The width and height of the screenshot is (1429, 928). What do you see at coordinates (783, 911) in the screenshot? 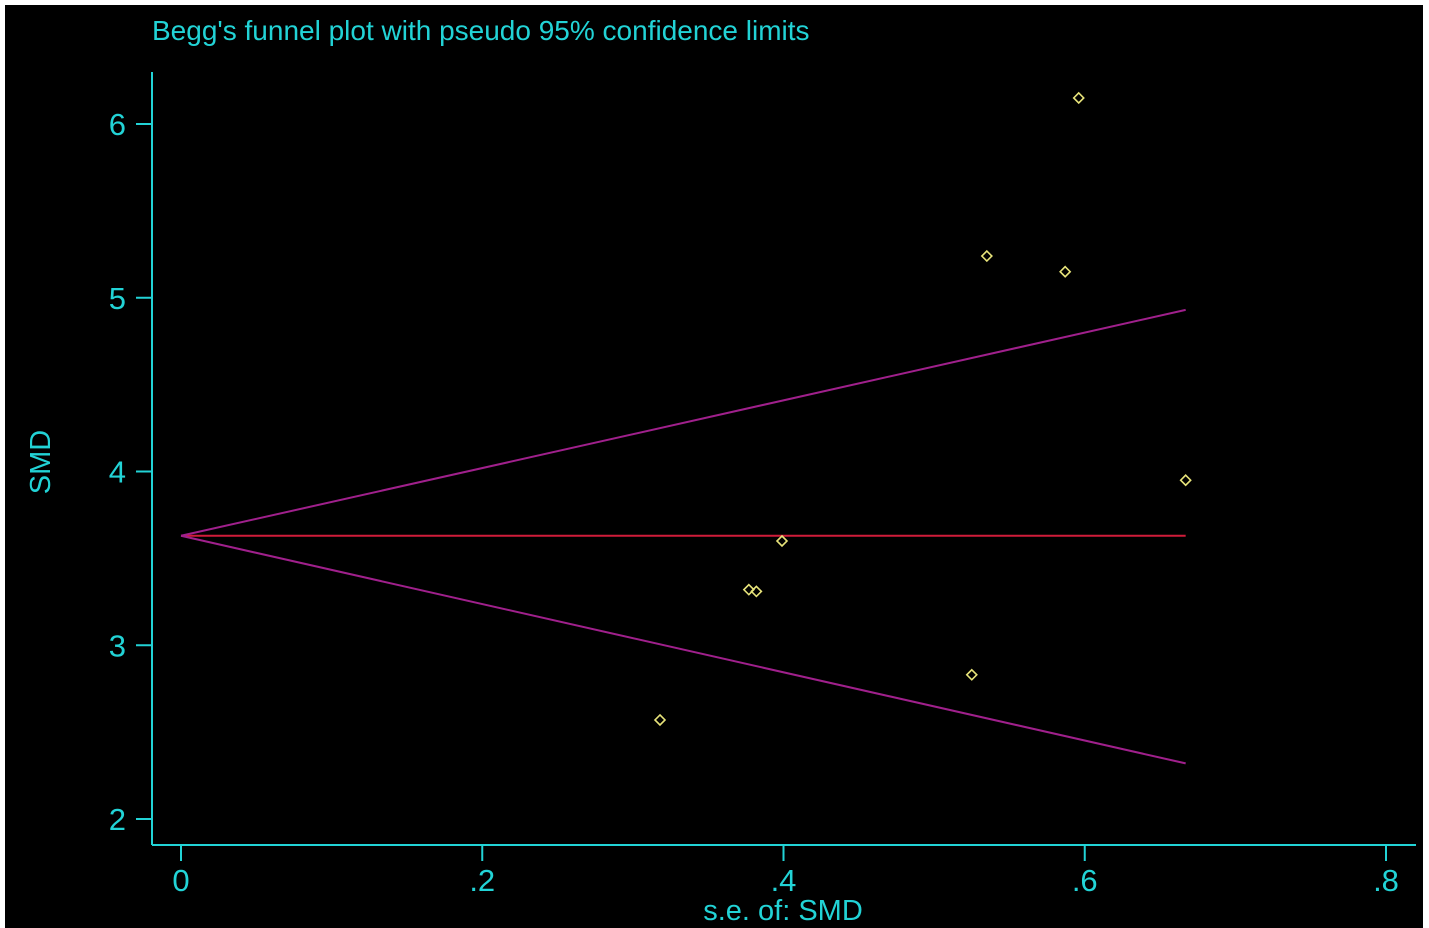
I see `x-axis-label: s.e. of: SMD` at bounding box center [783, 911].